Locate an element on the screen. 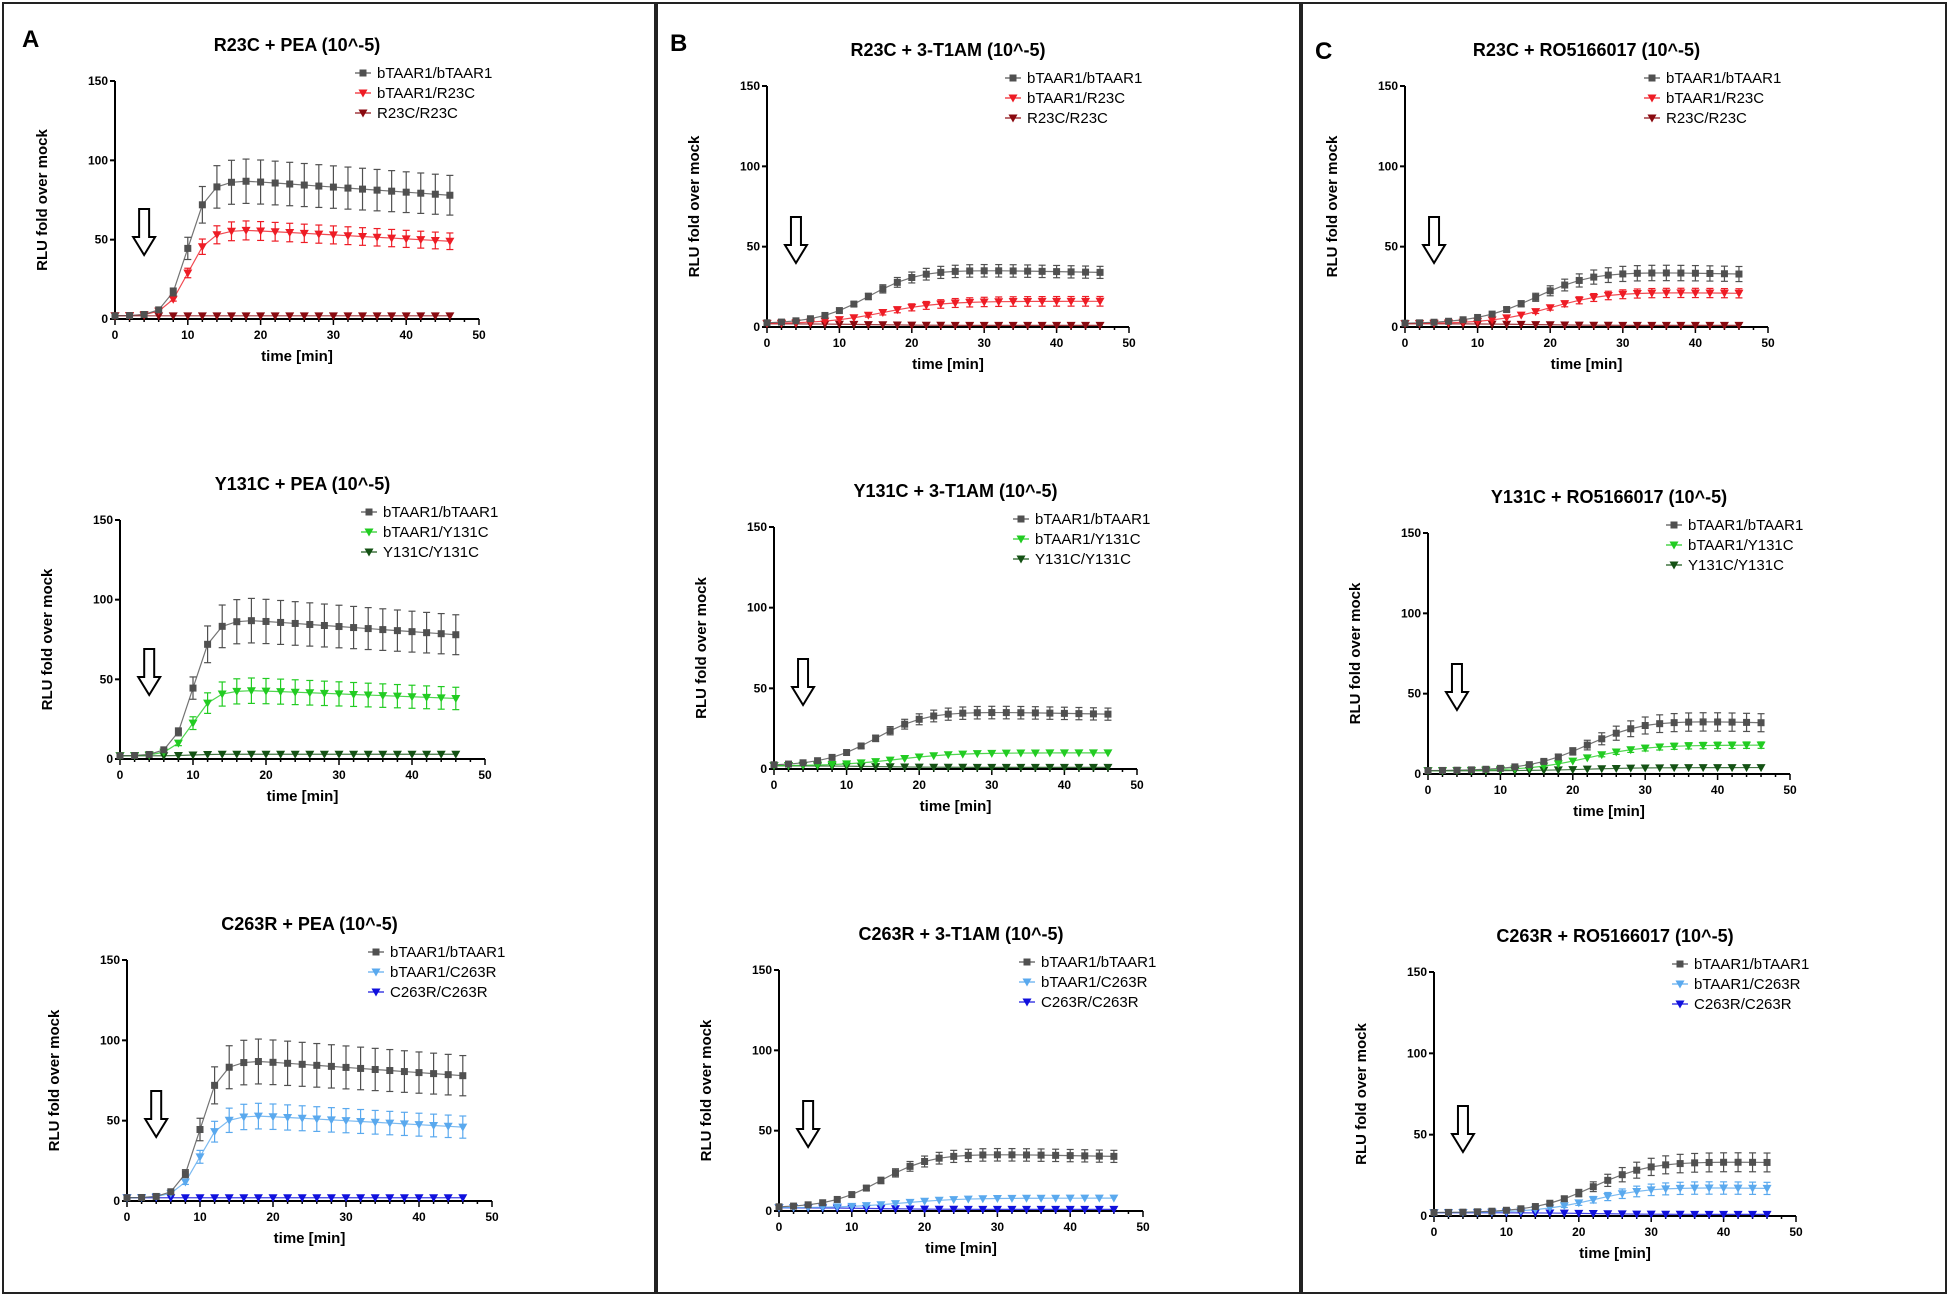 This screenshot has height=1295, width=1949. legend-label: C263R/C263R is located at coordinates (439, 992).